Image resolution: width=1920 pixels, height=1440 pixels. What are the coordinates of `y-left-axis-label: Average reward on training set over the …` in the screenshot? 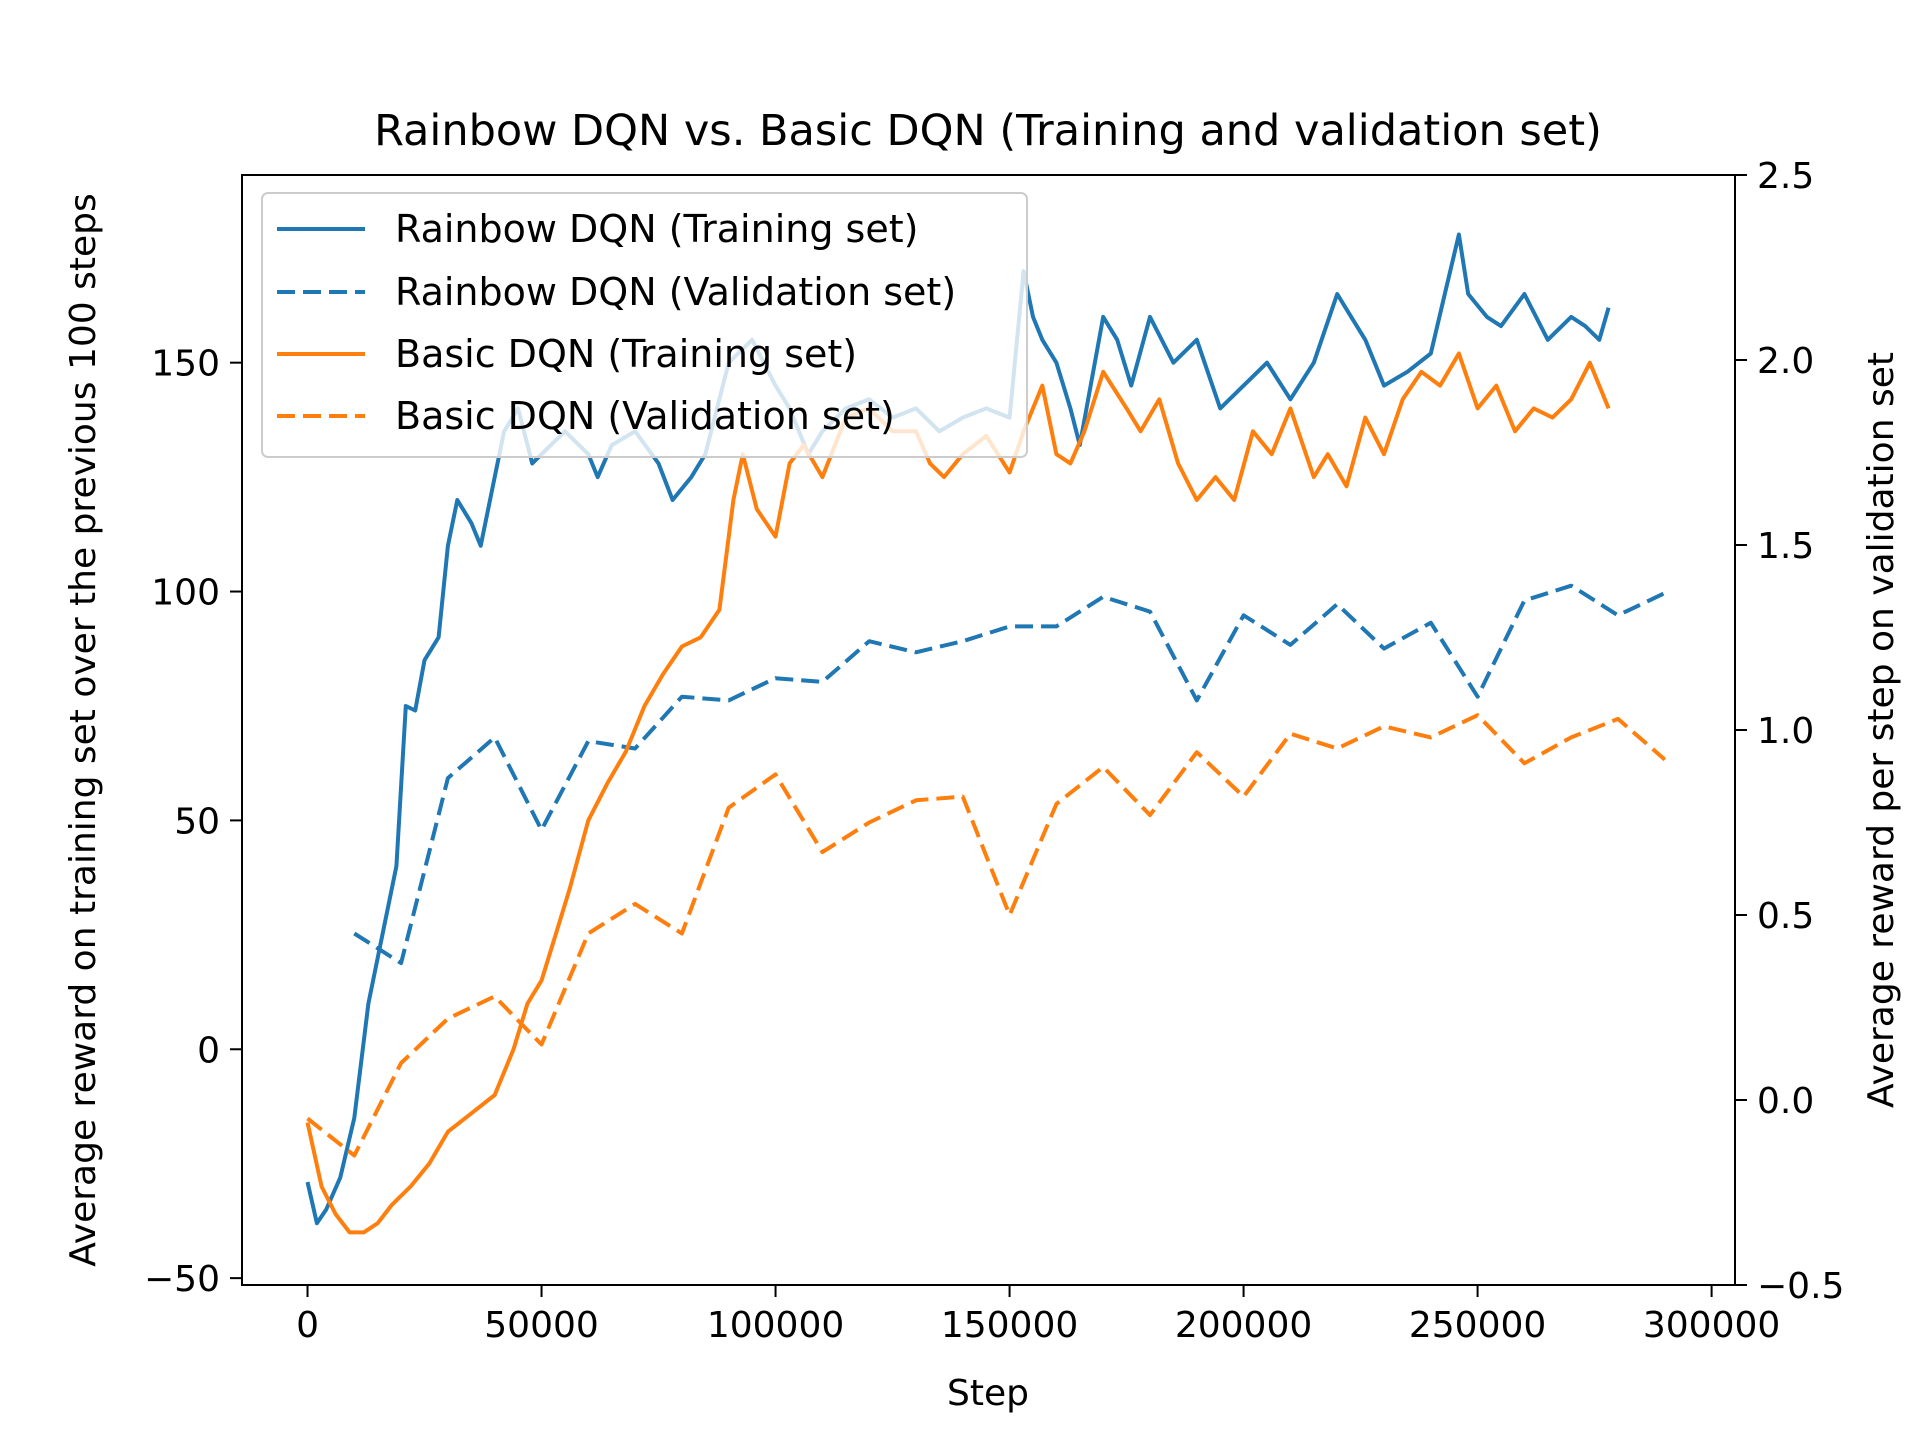 It's located at (83, 729).